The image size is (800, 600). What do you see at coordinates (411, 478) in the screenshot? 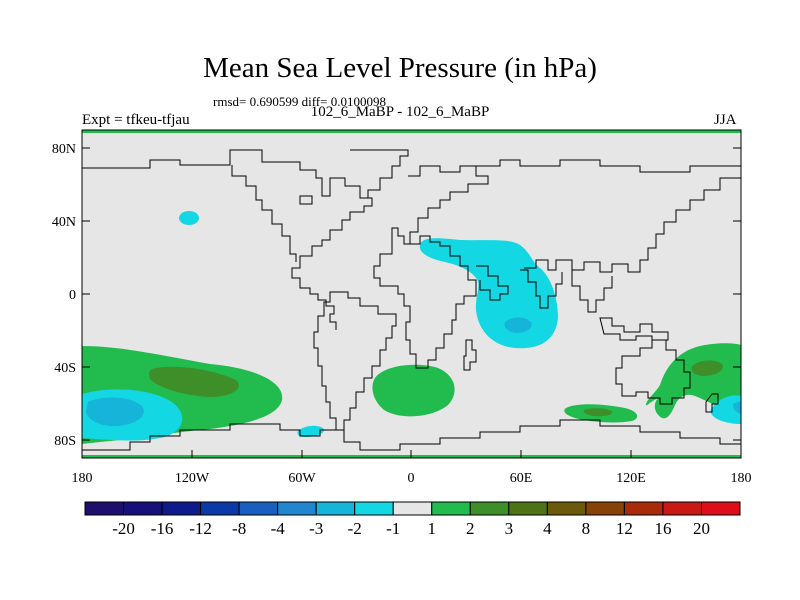
I see `x-tick-0: 0` at bounding box center [411, 478].